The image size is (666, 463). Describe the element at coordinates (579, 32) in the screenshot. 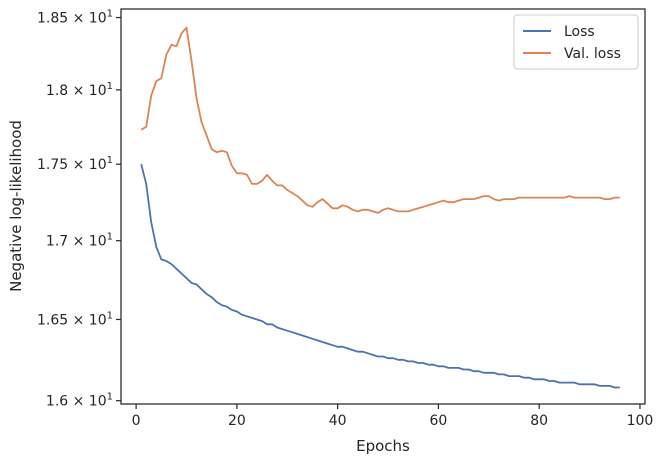

I see `legend-label-loss: Loss` at that location.